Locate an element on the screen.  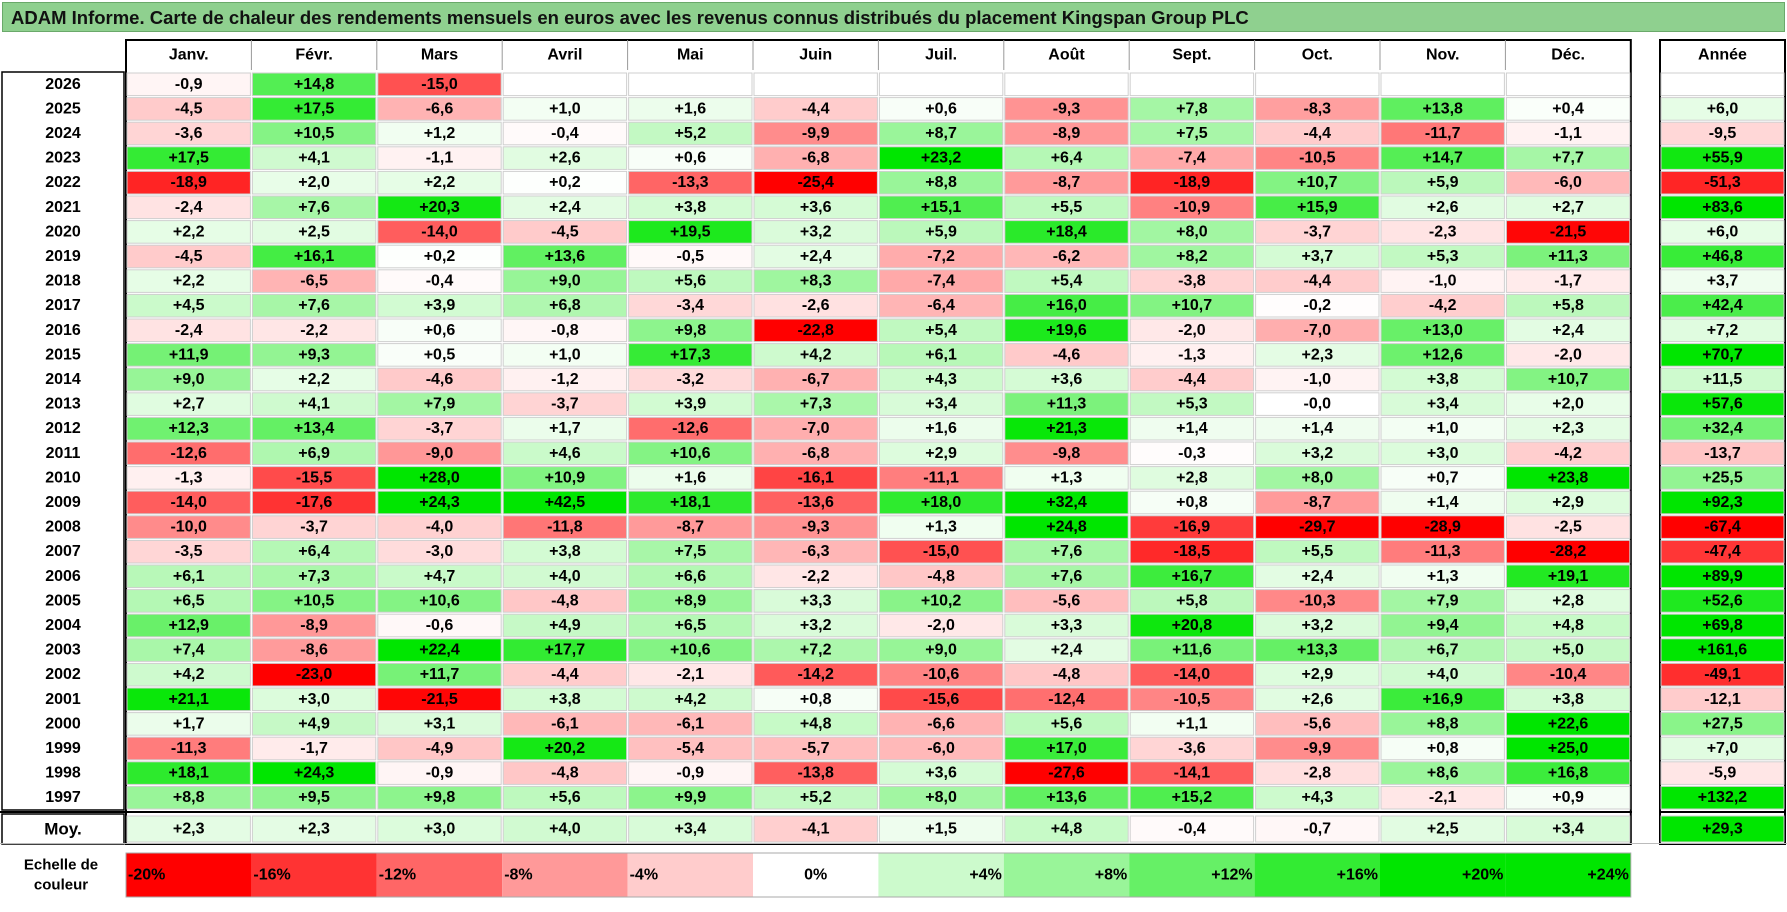
annual-value: -5,9 is located at coordinates (1723, 773).